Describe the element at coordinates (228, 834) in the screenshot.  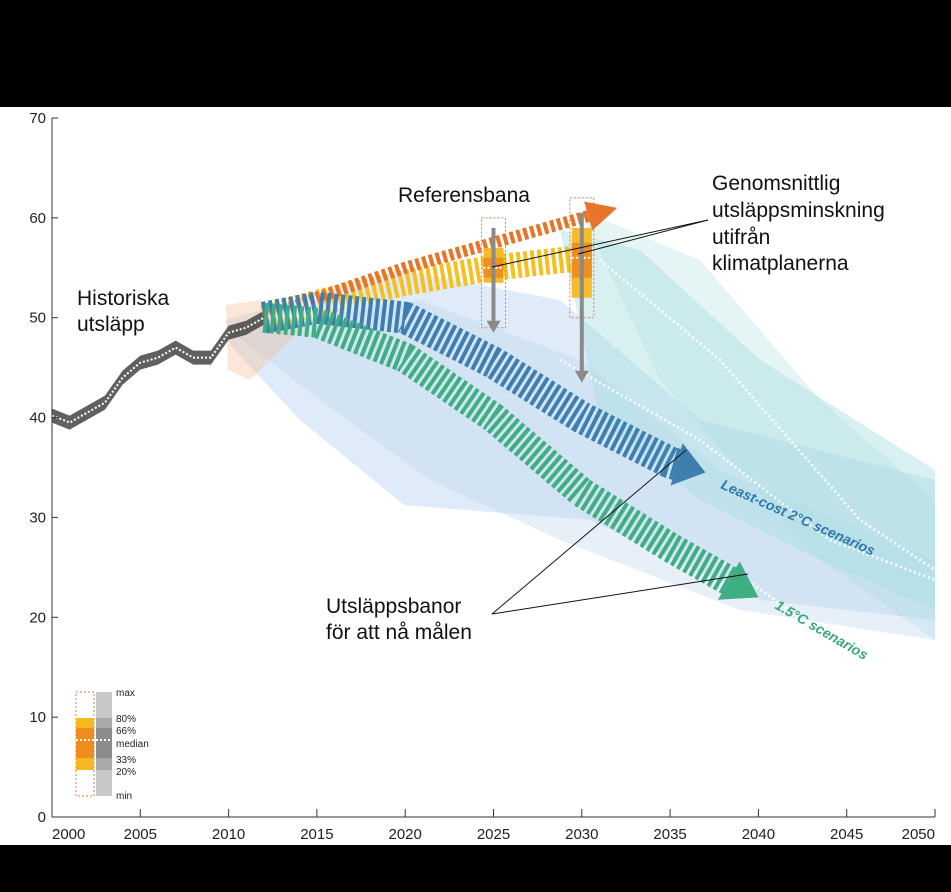
I see `x-tick-label: 2010` at that location.